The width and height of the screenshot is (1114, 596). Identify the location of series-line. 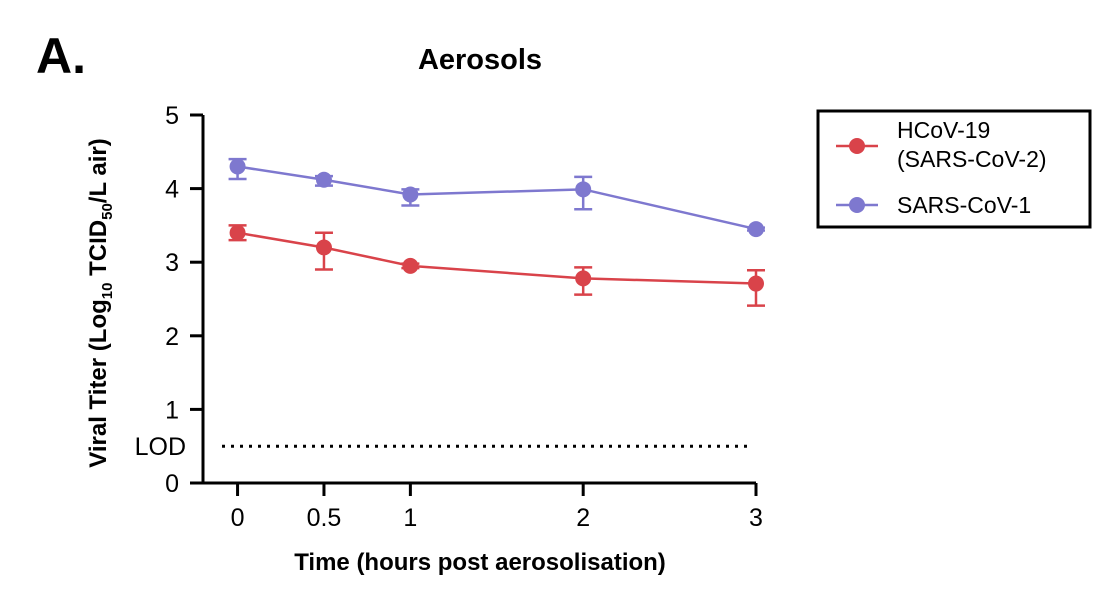
(497, 258).